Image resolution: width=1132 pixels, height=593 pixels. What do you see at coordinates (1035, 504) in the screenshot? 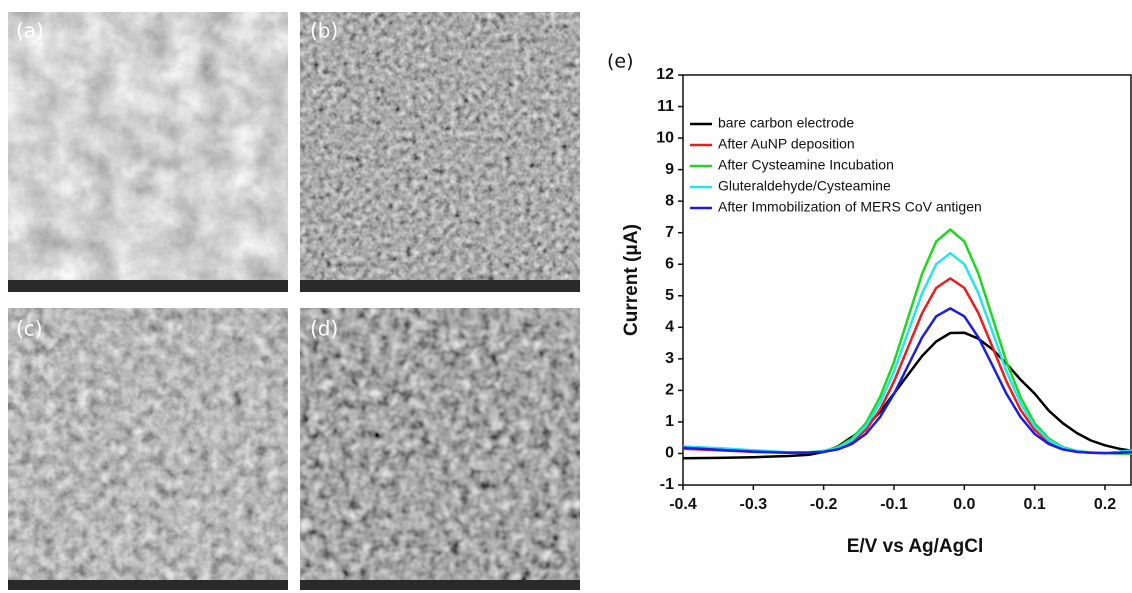
I see `x-tick-label: 0.1` at bounding box center [1035, 504].